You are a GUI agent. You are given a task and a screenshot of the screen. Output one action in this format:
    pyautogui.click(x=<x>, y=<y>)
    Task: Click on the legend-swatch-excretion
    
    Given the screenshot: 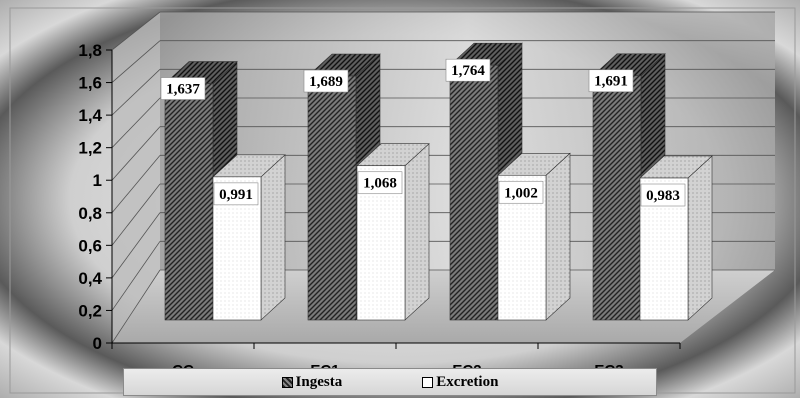 What is the action you would take?
    pyautogui.click(x=428, y=382)
    